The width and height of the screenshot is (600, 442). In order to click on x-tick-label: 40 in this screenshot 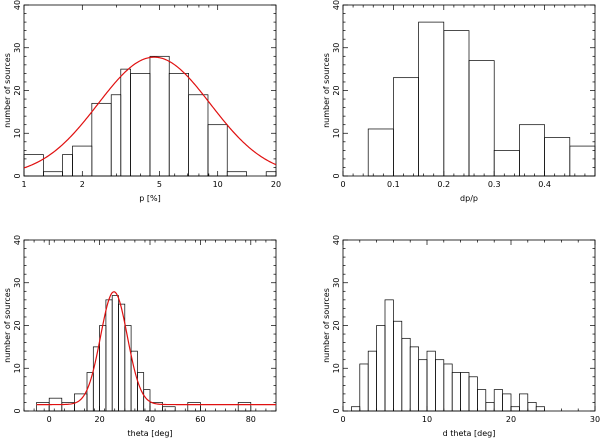, I will do `click(150, 419)`.